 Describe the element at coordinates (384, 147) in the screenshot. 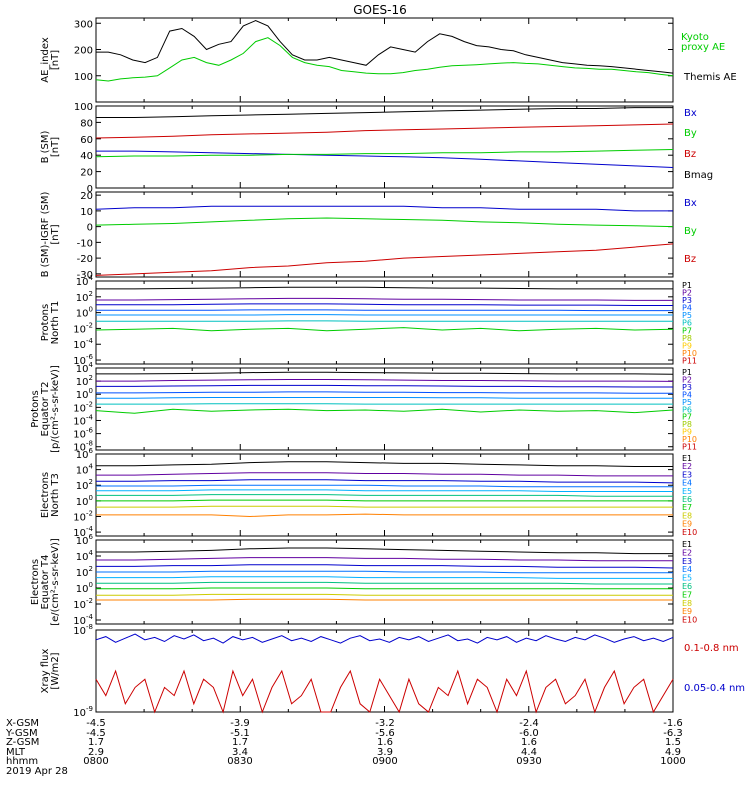

I see `panel-frame` at that location.